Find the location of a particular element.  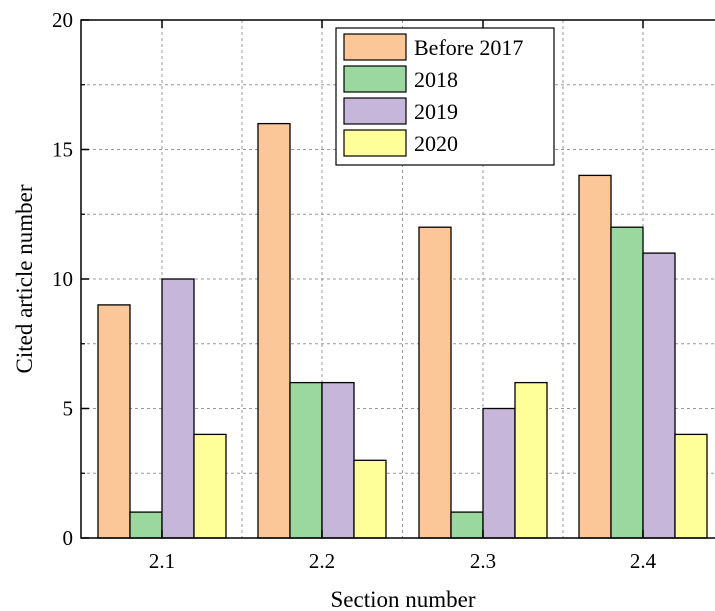

x-tick-label: 2.2 is located at coordinates (322, 561).